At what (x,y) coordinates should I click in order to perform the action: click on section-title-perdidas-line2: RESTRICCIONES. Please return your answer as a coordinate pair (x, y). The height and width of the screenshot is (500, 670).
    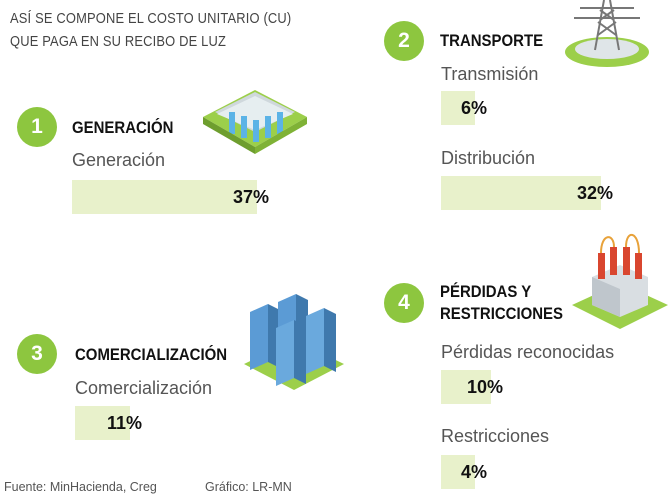
    Looking at the image, I should click on (502, 313).